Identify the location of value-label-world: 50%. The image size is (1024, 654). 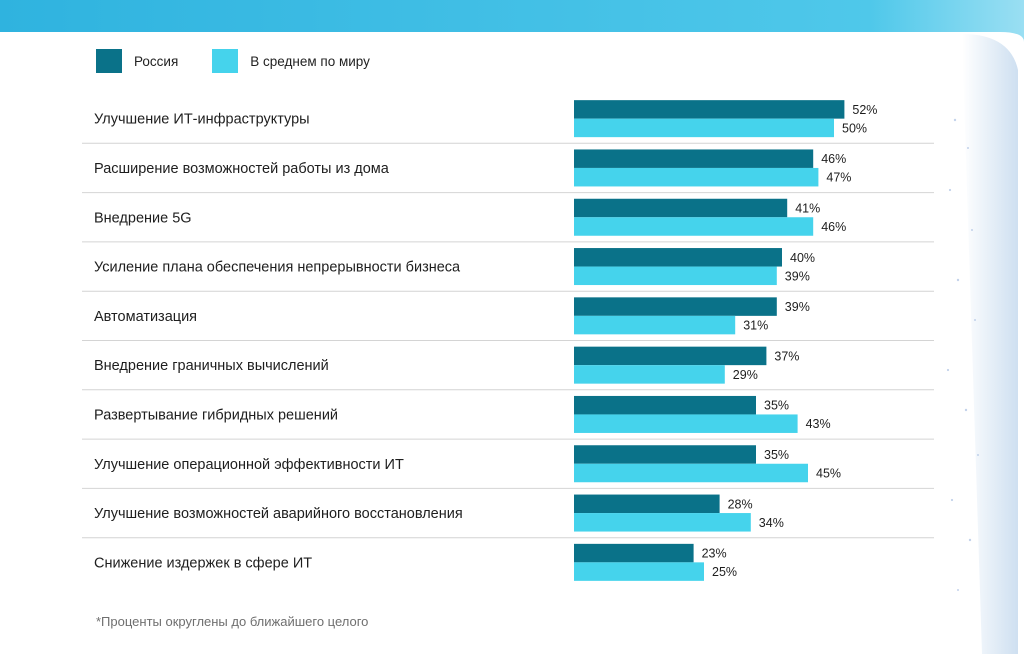
(854, 128).